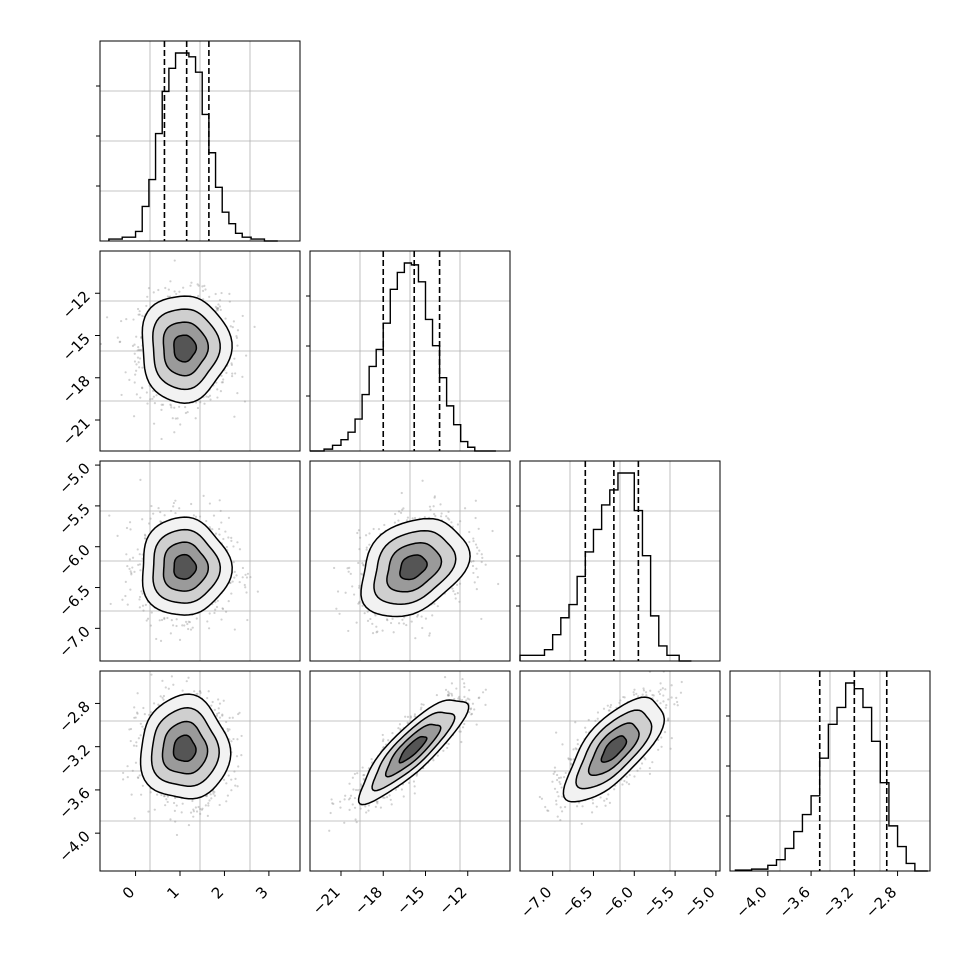  What do you see at coordinates (838, 902) in the screenshot?
I see `x-tick-label: −3.2` at bounding box center [838, 902].